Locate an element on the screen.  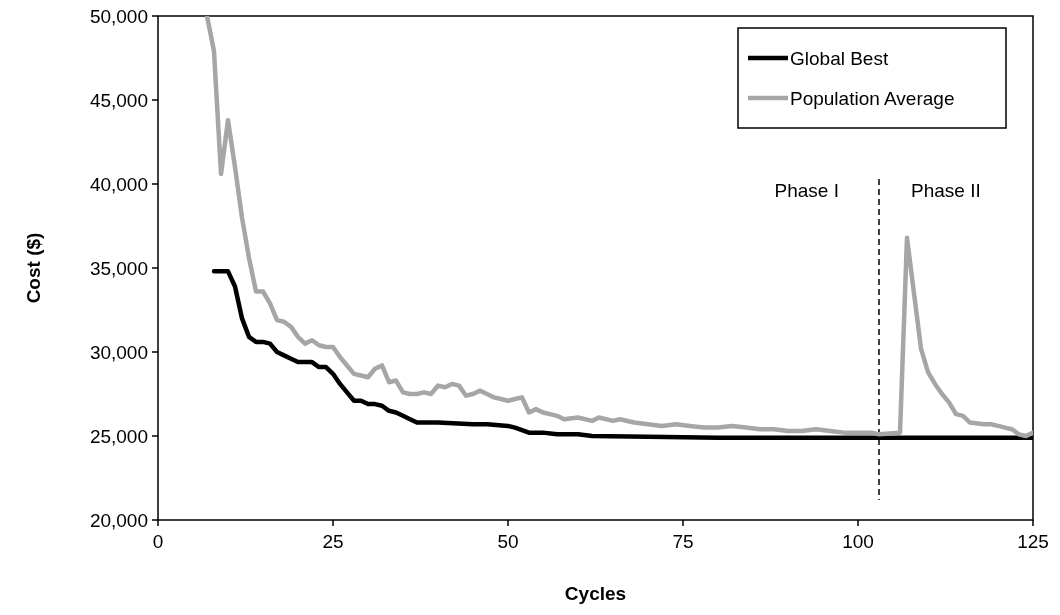
legend-label: Global Best is located at coordinates (839, 58).